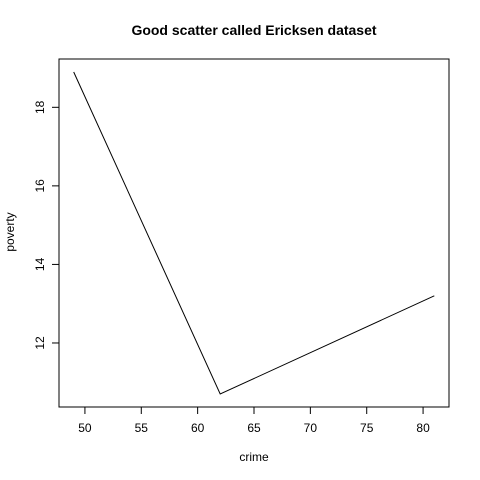 The height and width of the screenshot is (480, 480). Describe the element at coordinates (254, 428) in the screenshot. I see `x-tick-label: 65` at that location.